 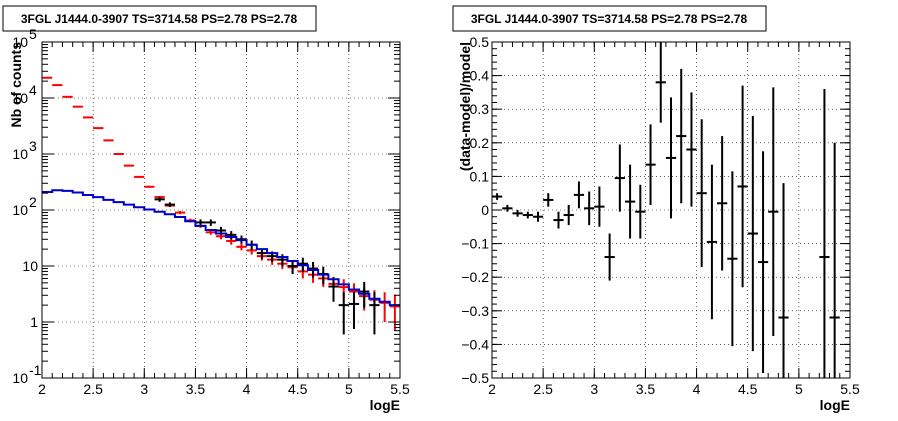 I want to click on y-tick-label: 0.1, so click(x=480, y=176).